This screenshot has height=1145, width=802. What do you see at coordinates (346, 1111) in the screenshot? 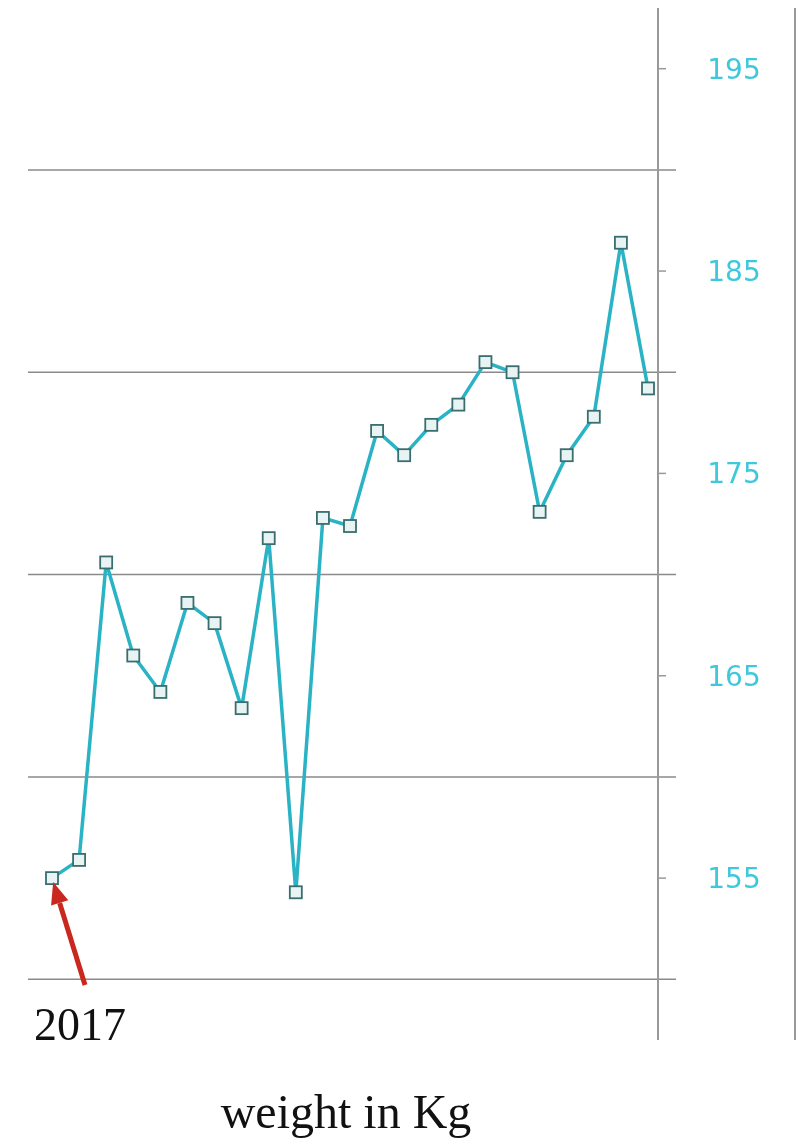
I see `x-axis-title: weight in Kg` at bounding box center [346, 1111].